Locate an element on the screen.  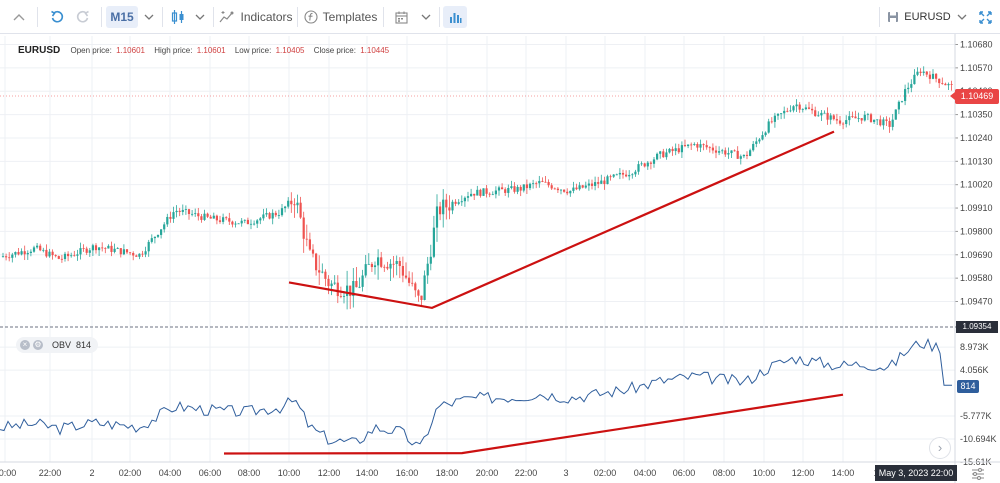
price-axis-label: 1.10130 is located at coordinates (976, 161).